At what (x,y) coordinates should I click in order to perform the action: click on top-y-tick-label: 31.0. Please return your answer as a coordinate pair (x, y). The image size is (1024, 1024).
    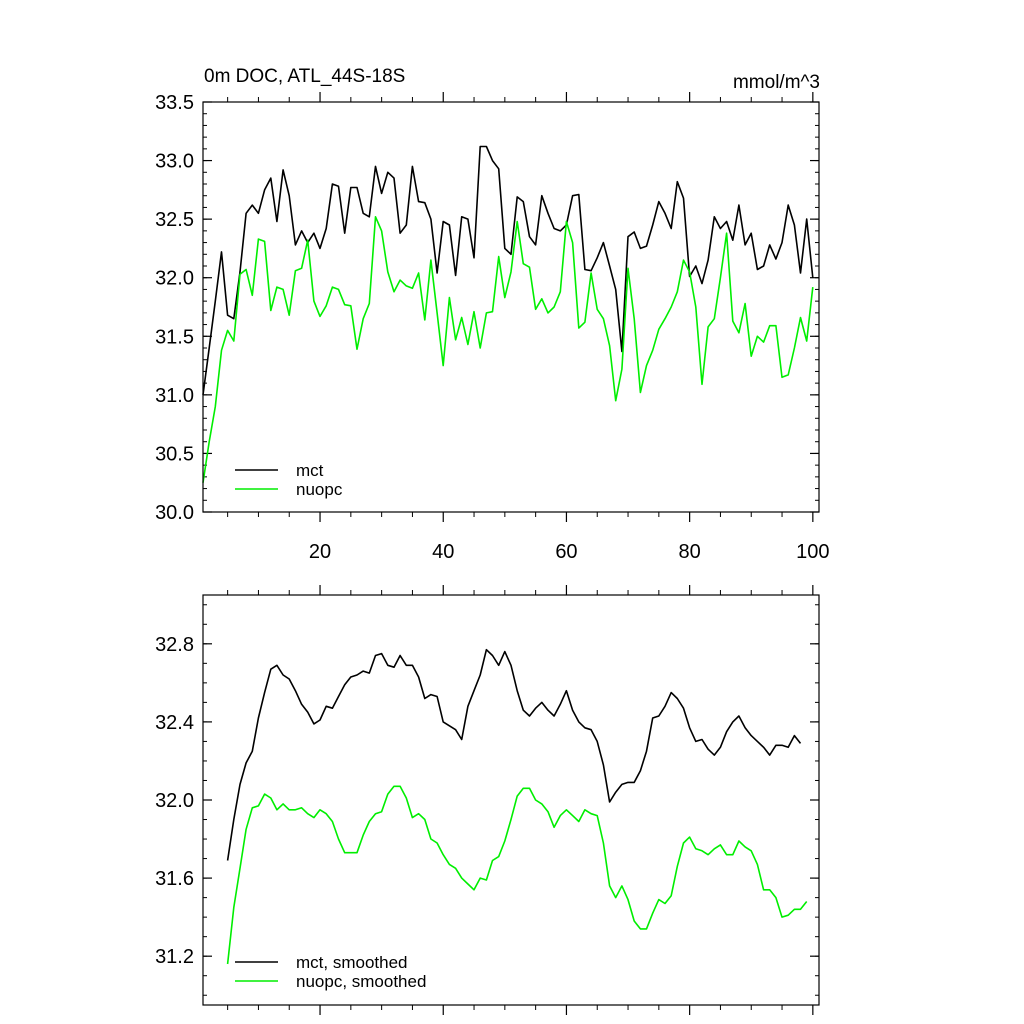
    Looking at the image, I should click on (174, 396).